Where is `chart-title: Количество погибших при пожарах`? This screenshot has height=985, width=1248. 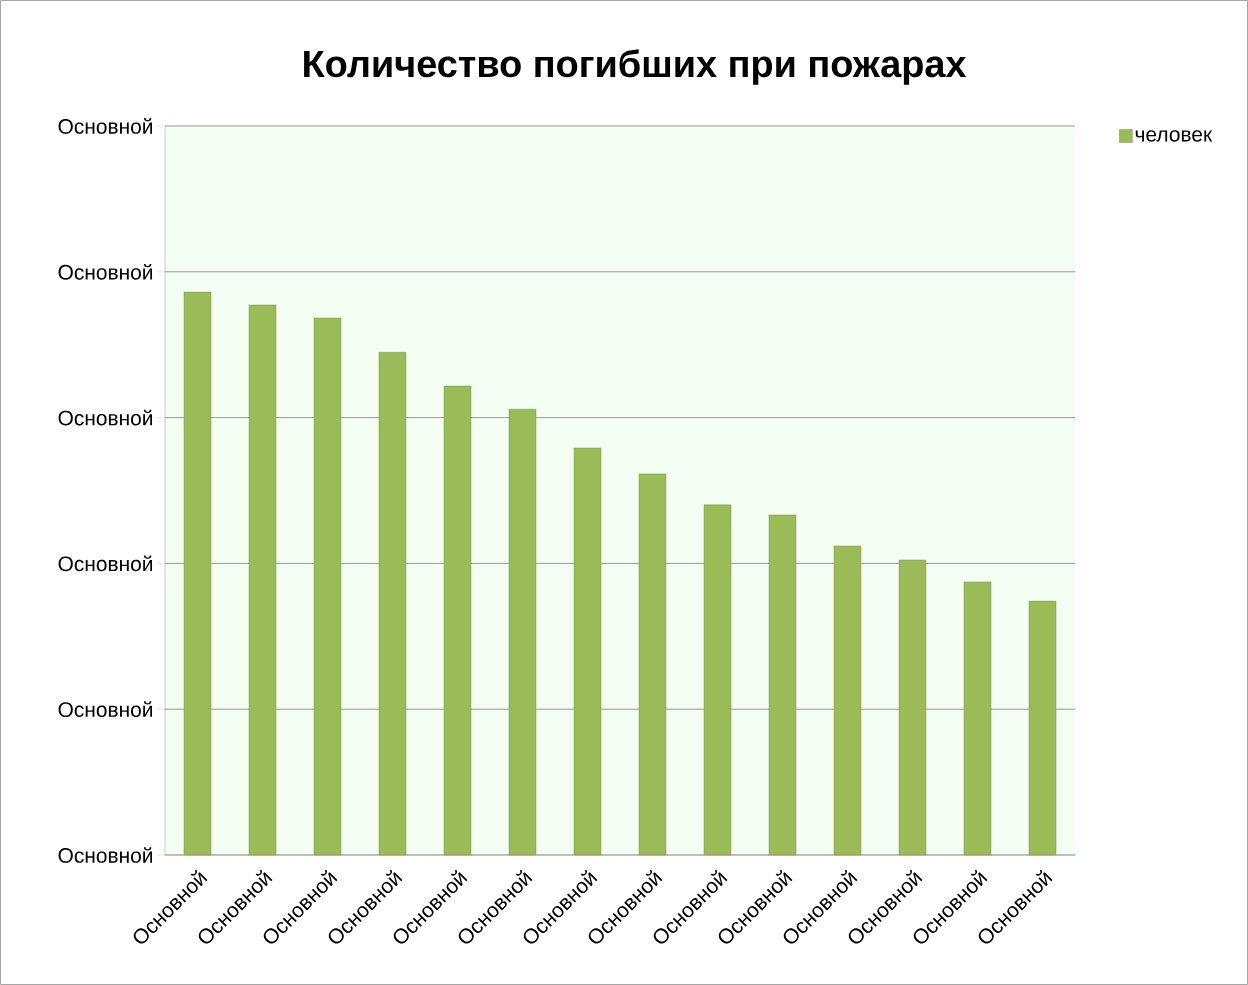 chart-title: Количество погибших при пожарах is located at coordinates (635, 67).